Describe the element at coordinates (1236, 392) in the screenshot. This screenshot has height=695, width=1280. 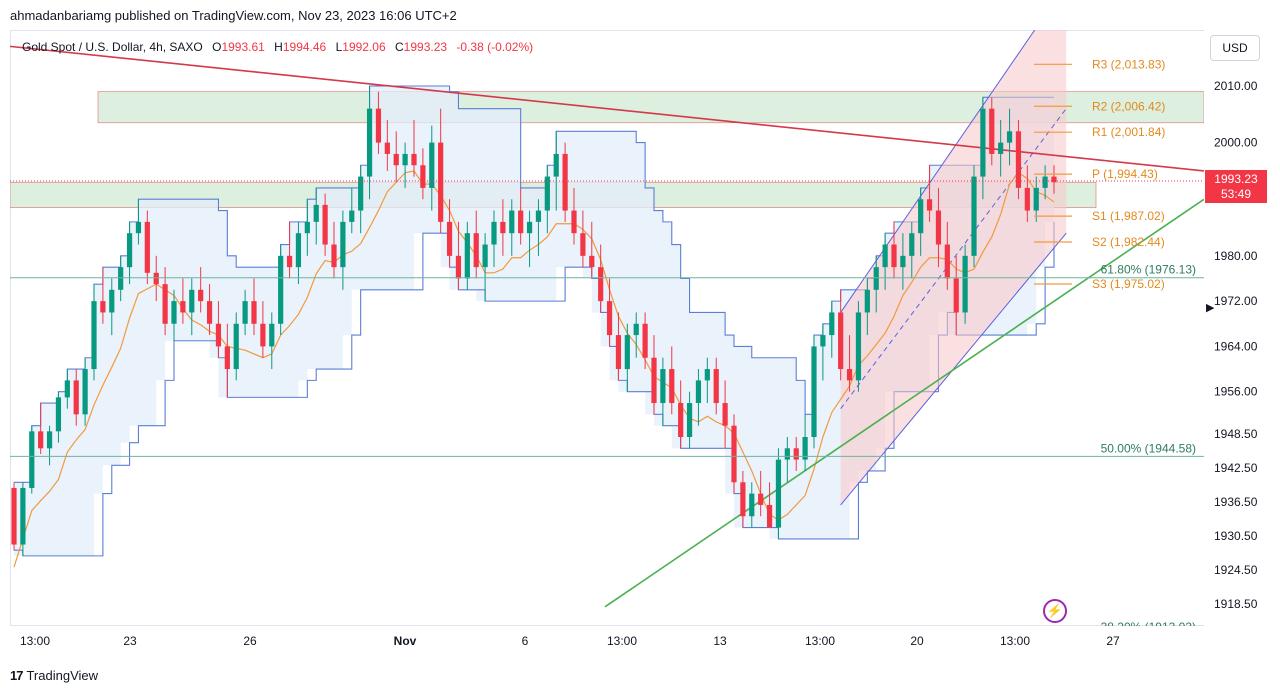
I see `y-axis-tick: 1956.00` at that location.